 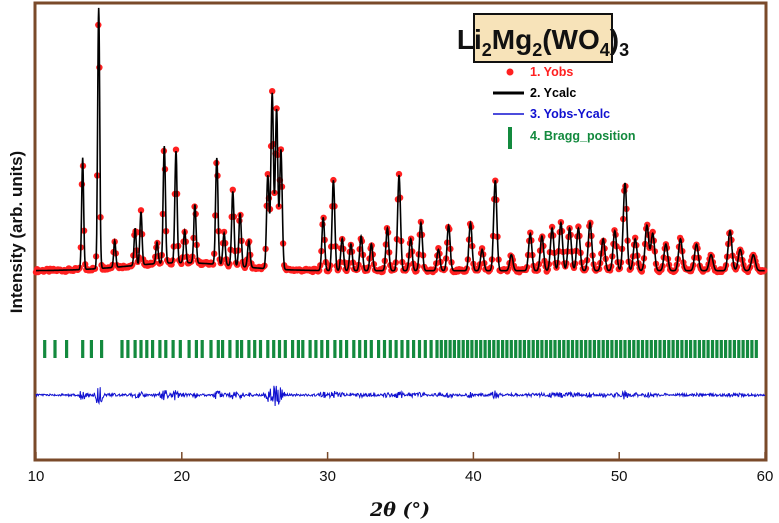 What do you see at coordinates (571, 39) in the screenshot?
I see `title-part: (WO` at bounding box center [571, 39].